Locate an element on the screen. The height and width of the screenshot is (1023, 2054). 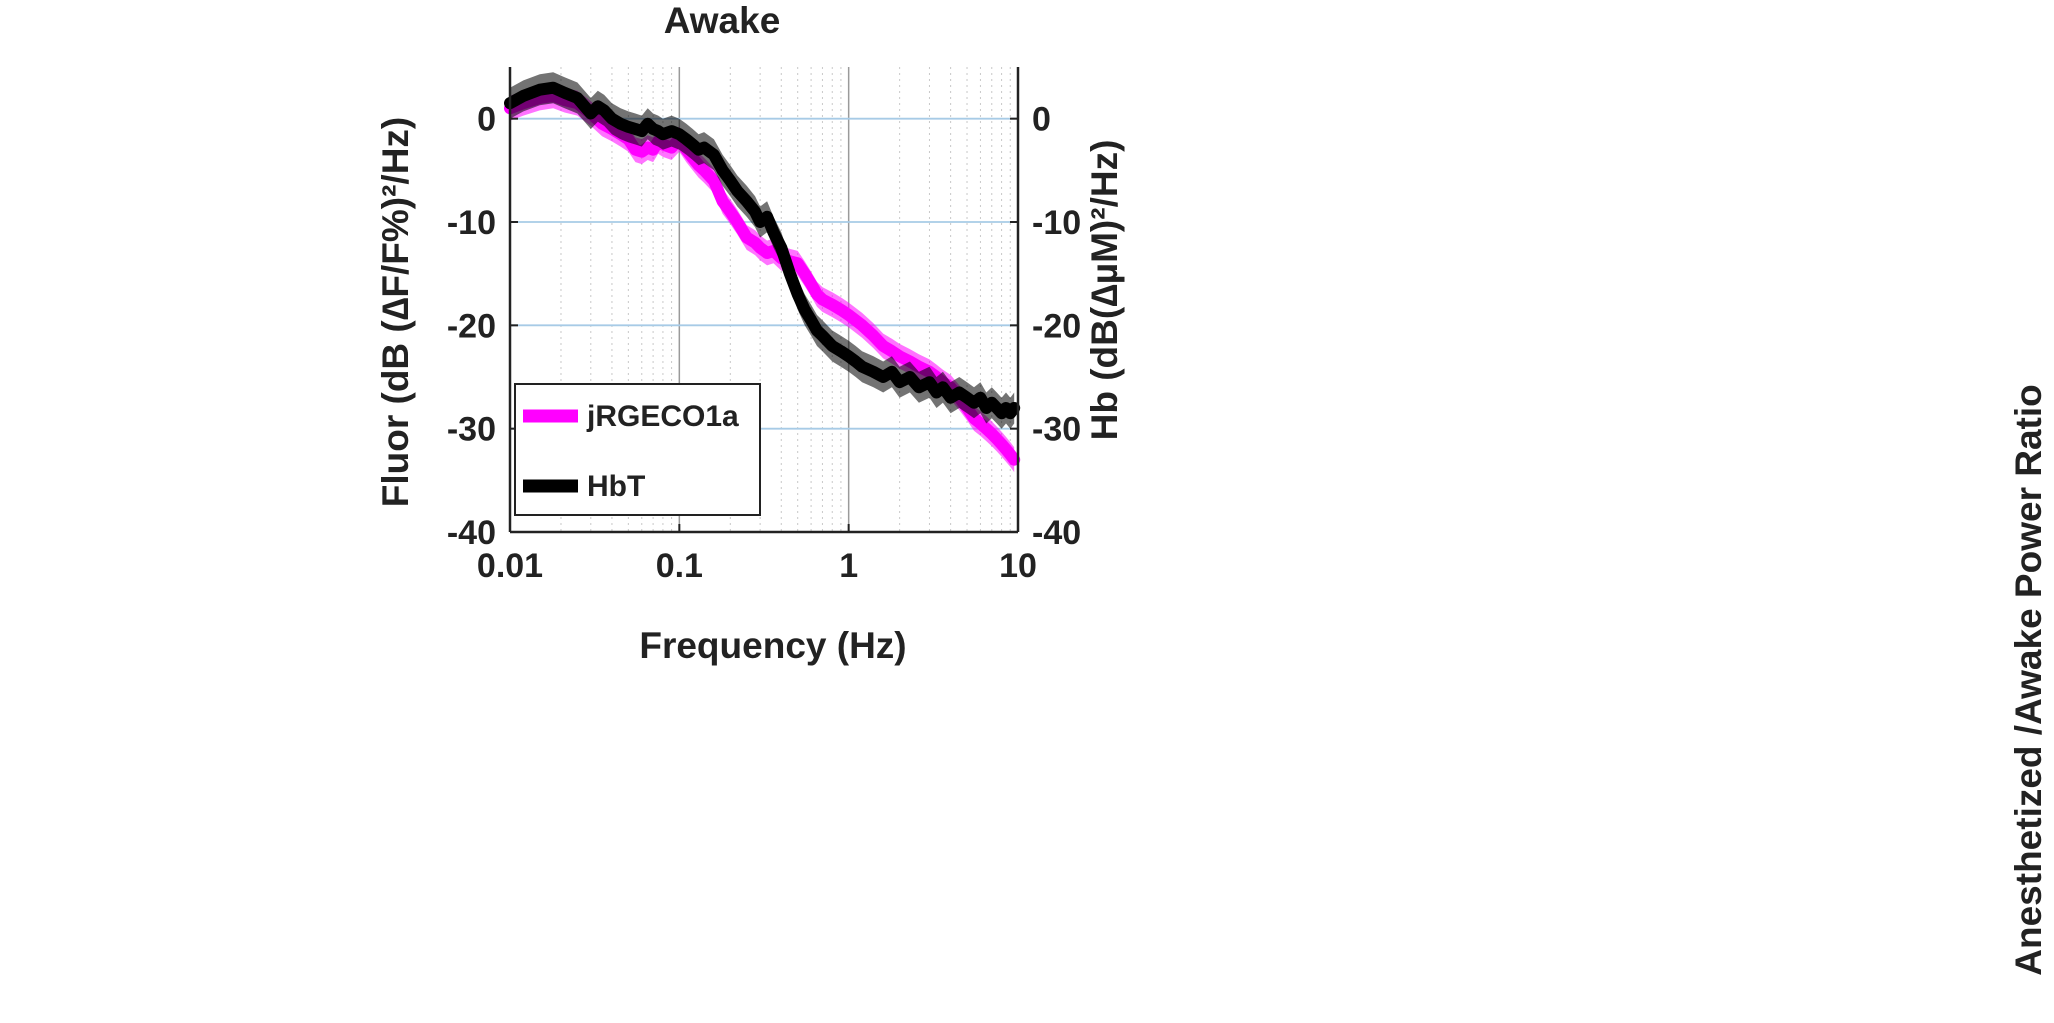
series-line-hbt is located at coordinates (762, 250).